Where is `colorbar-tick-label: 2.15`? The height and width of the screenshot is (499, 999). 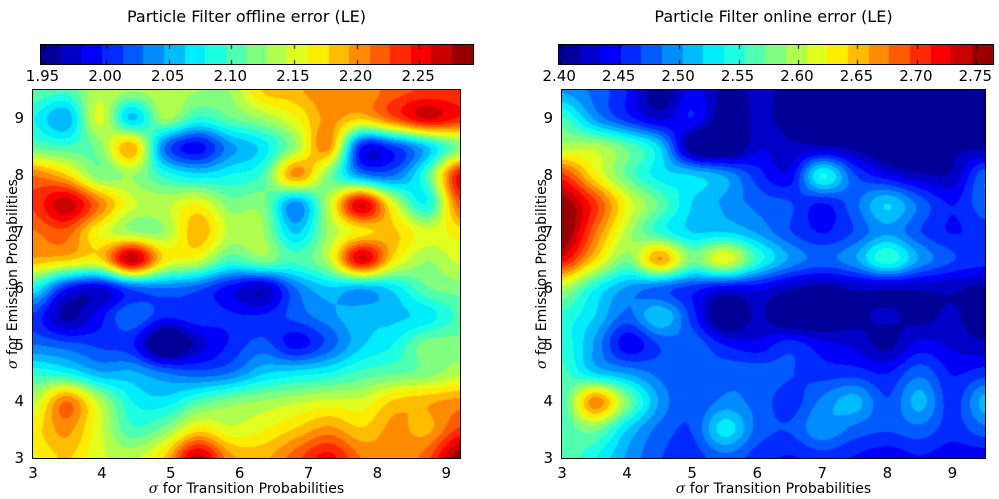
colorbar-tick-label: 2.15 is located at coordinates (293, 76).